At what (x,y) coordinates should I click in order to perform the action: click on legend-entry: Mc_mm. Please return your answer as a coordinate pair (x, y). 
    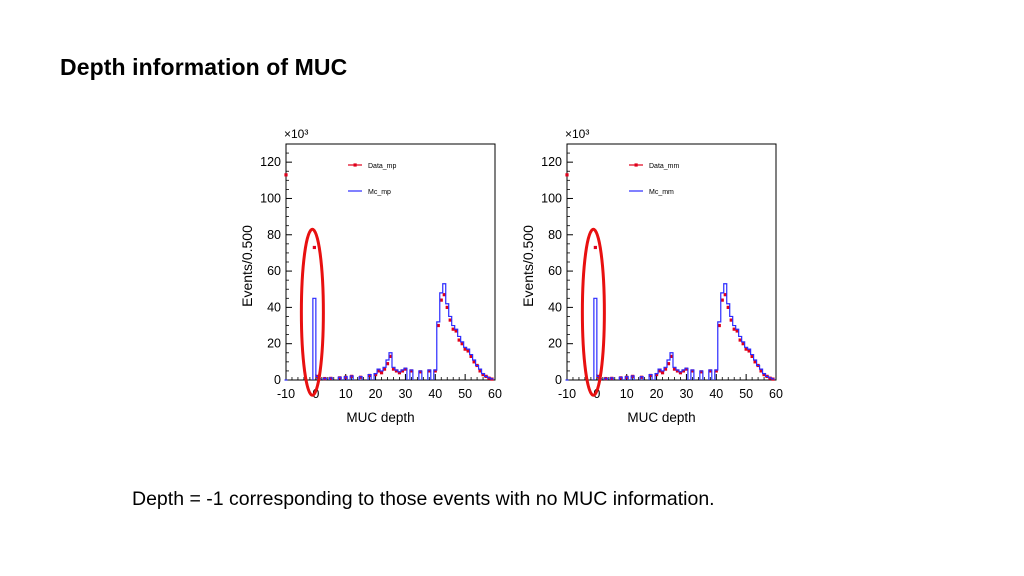
    Looking at the image, I should click on (661, 192).